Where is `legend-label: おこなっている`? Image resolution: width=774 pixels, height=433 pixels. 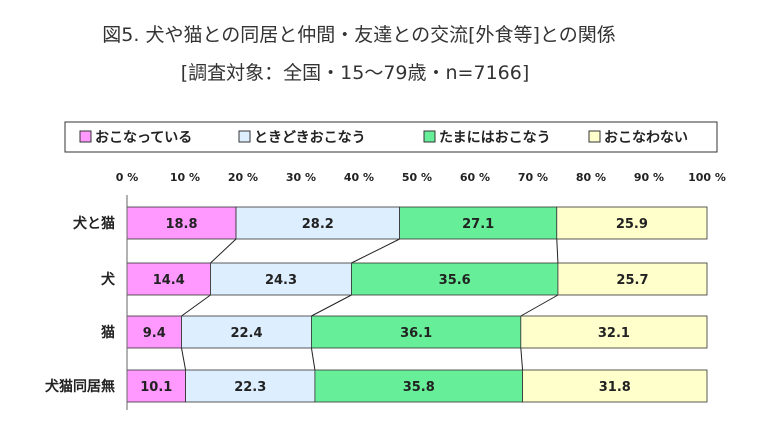
legend-label: おこなっている is located at coordinates (143, 138).